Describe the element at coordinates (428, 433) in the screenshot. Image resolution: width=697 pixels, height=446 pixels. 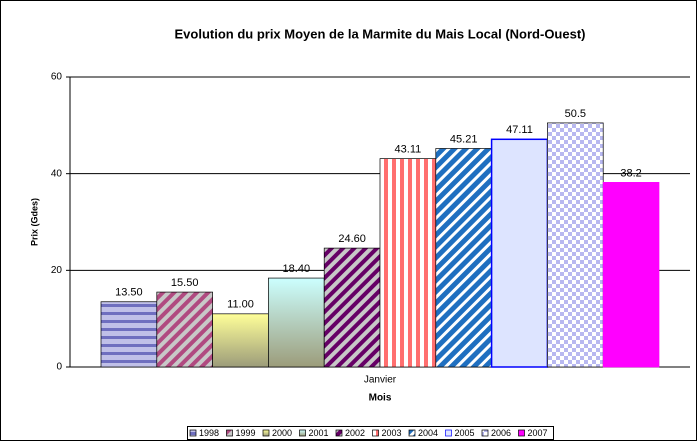
I see `legend-label: 2004` at that location.